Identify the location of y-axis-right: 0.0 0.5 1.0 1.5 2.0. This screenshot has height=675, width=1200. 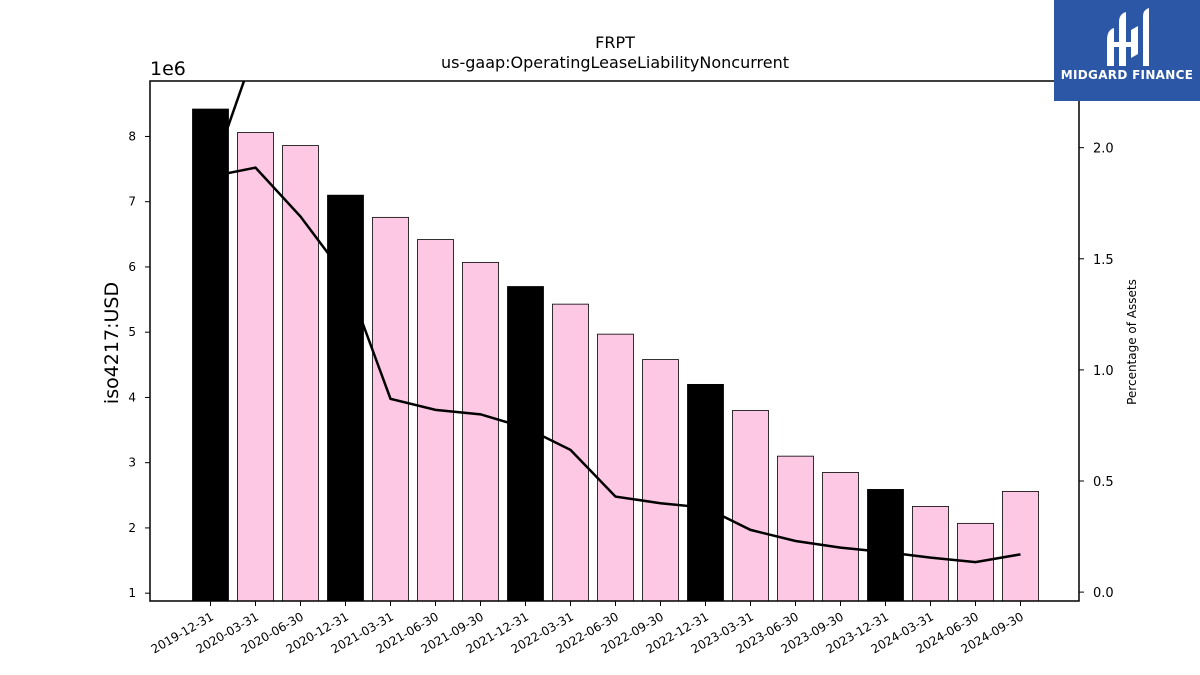
(1096, 371).